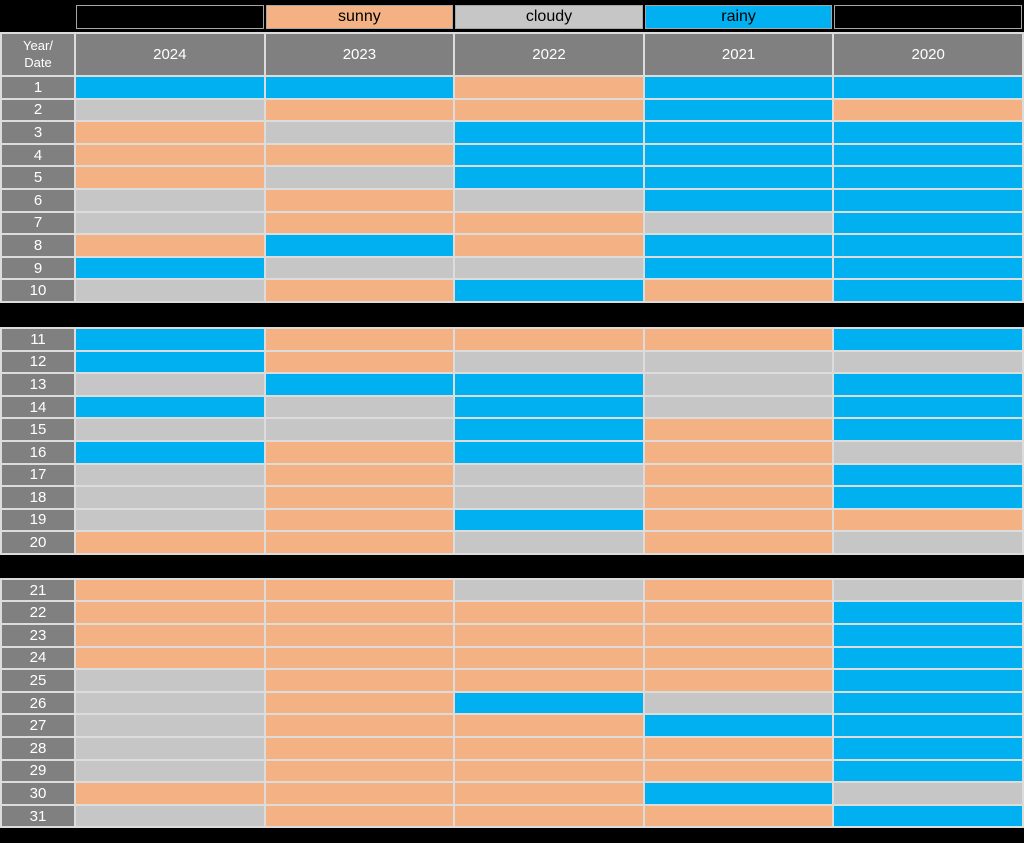  What do you see at coordinates (170, 452) in the screenshot?
I see `weather-cell-2024-day16-rainy` at bounding box center [170, 452].